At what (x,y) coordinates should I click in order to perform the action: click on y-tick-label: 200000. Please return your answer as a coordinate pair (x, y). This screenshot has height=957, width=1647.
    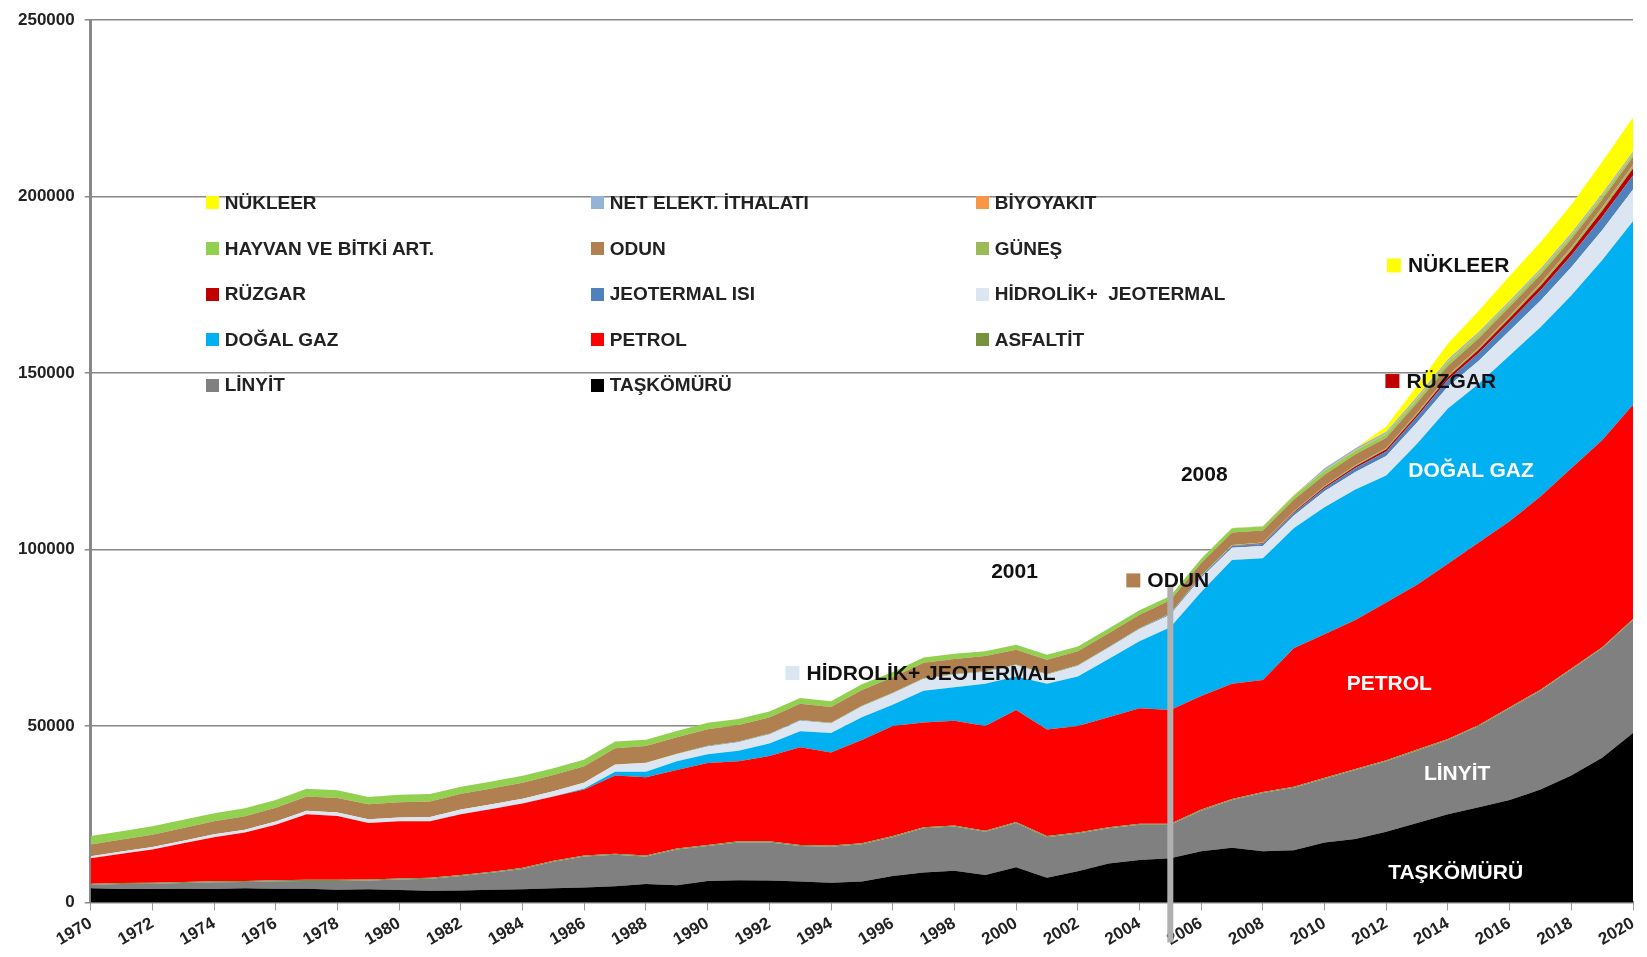
    Looking at the image, I should click on (46, 196).